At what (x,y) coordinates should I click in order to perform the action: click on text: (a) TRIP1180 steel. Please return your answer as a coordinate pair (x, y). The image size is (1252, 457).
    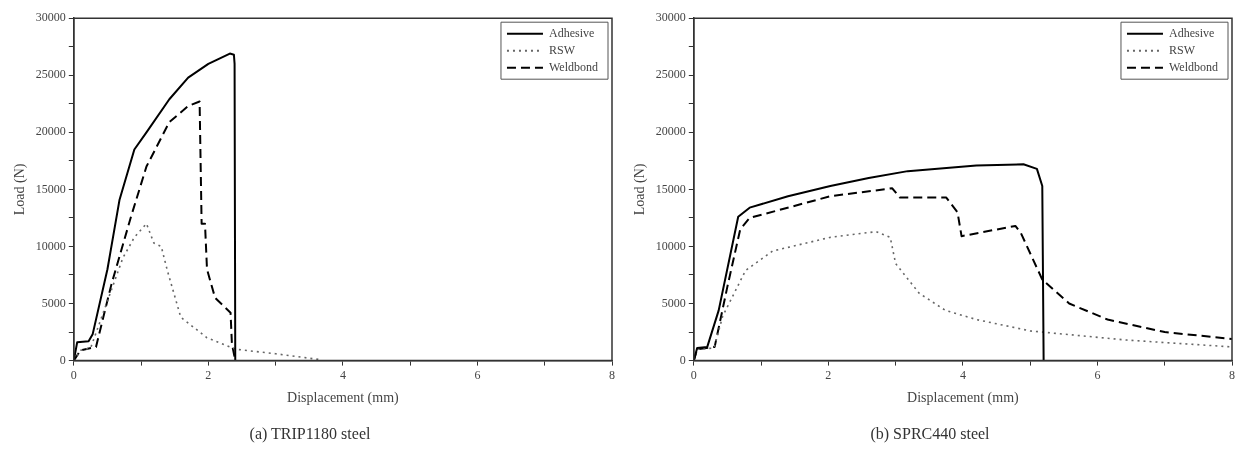
    Looking at the image, I should click on (310, 433).